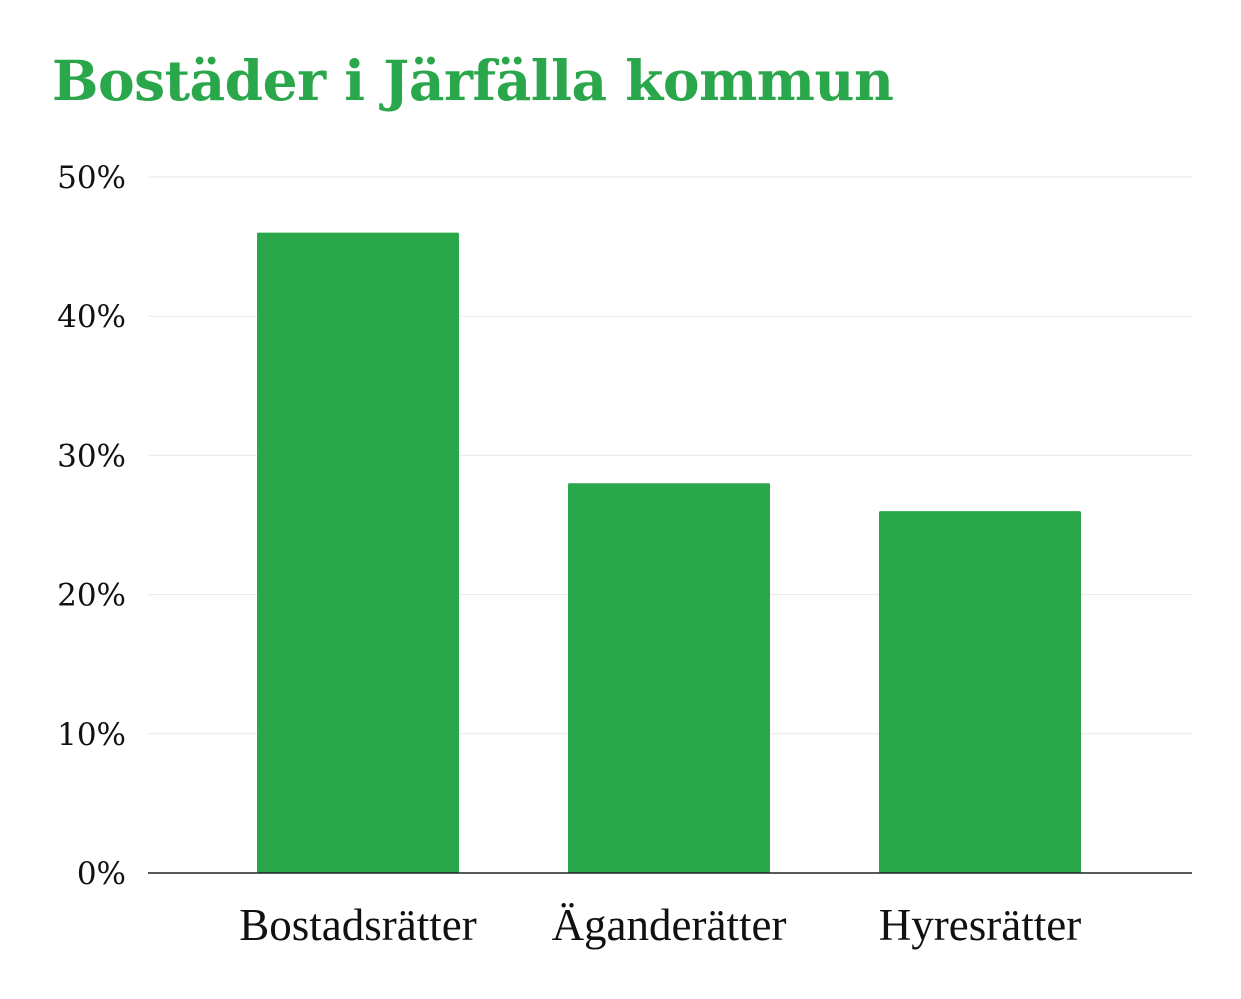 This screenshot has width=1241, height=999. I want to click on bar-äganderätter, so click(669, 678).